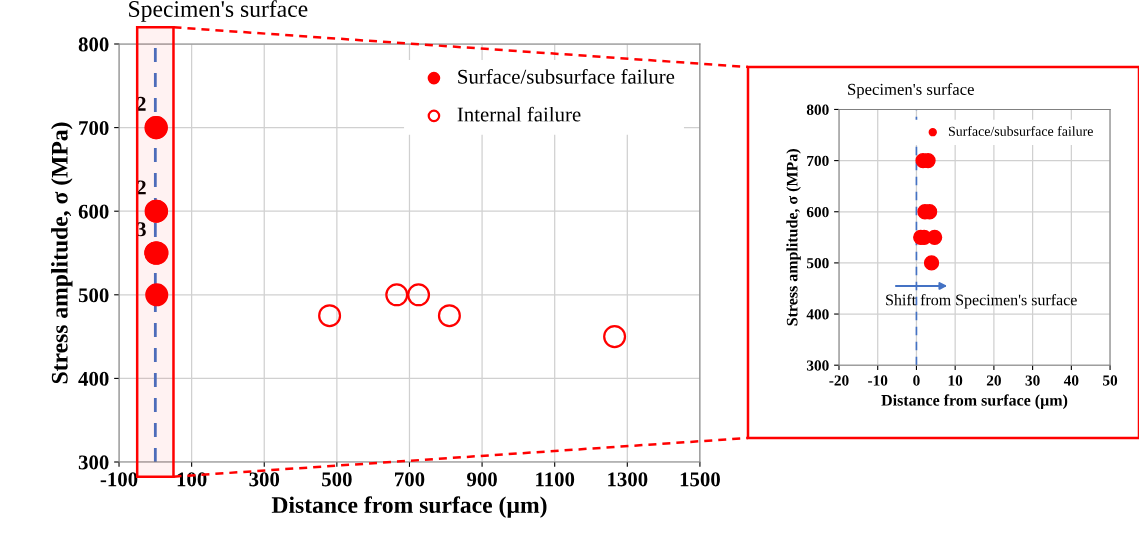  Describe the element at coordinates (700, 479) in the screenshot. I see `x-tick-label: 1500` at that location.